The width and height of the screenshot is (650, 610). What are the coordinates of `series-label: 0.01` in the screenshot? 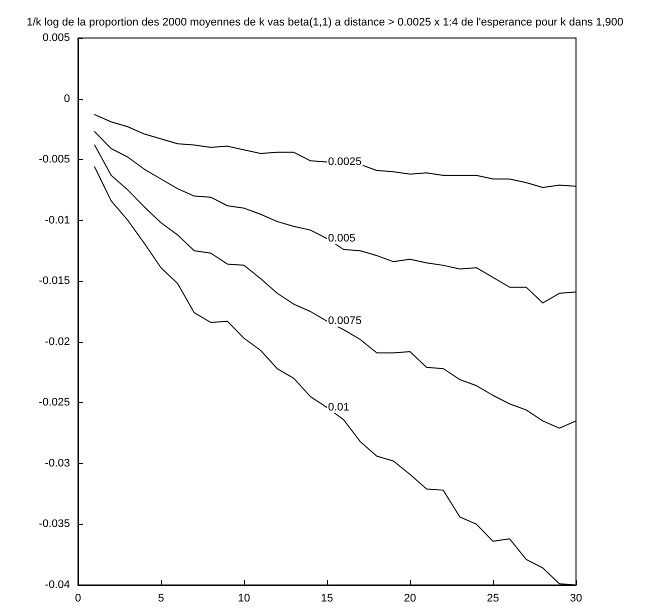 It's located at (339, 408).